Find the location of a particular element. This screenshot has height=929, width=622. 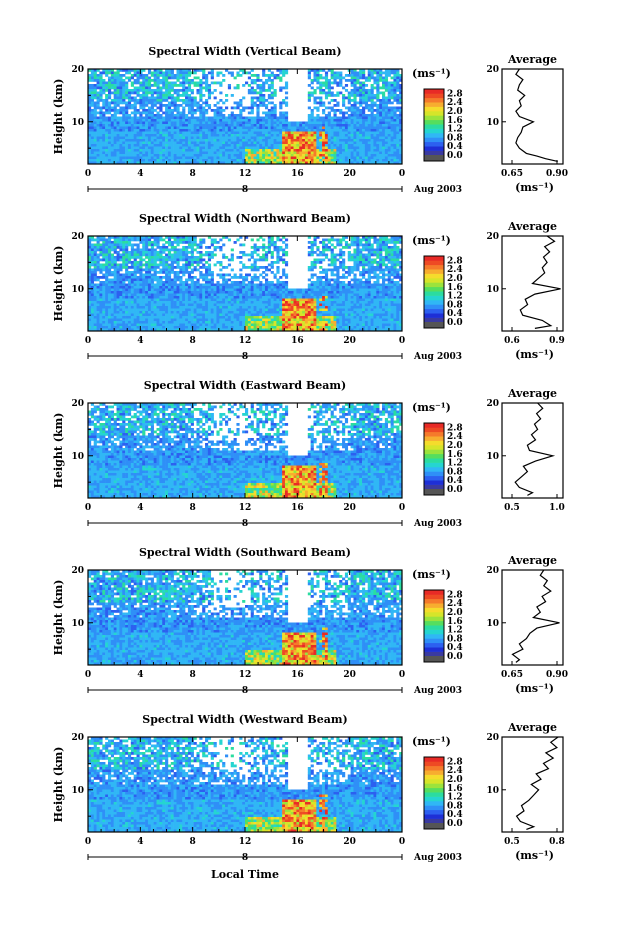

date-marker: 8 is located at coordinates (245, 190).